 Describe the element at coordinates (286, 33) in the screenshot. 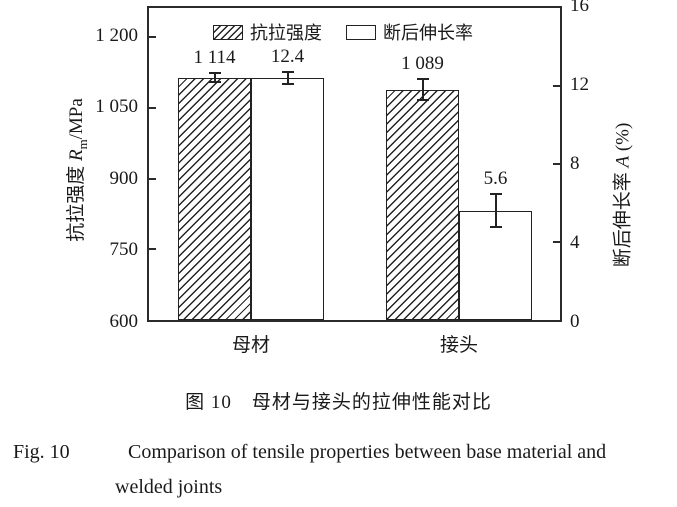

I see `legend-label: 抗拉强度` at that location.